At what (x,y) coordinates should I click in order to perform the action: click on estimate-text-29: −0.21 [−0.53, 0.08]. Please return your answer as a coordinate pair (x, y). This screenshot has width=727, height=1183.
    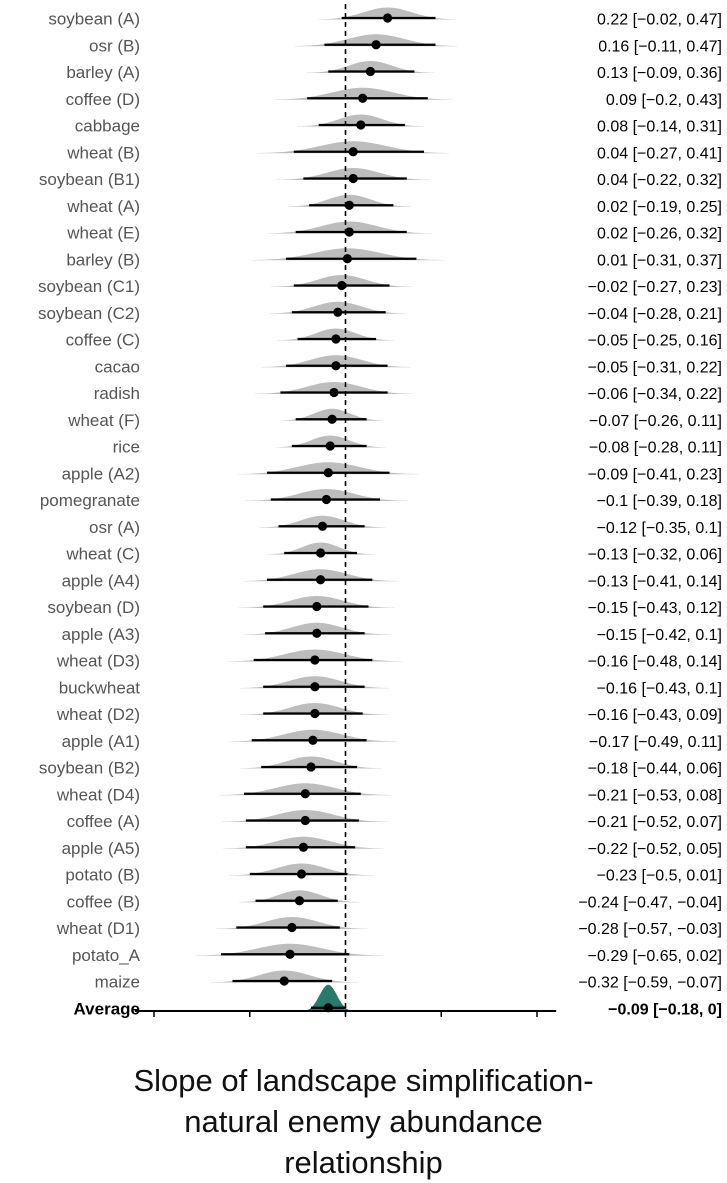
    Looking at the image, I should click on (655, 795).